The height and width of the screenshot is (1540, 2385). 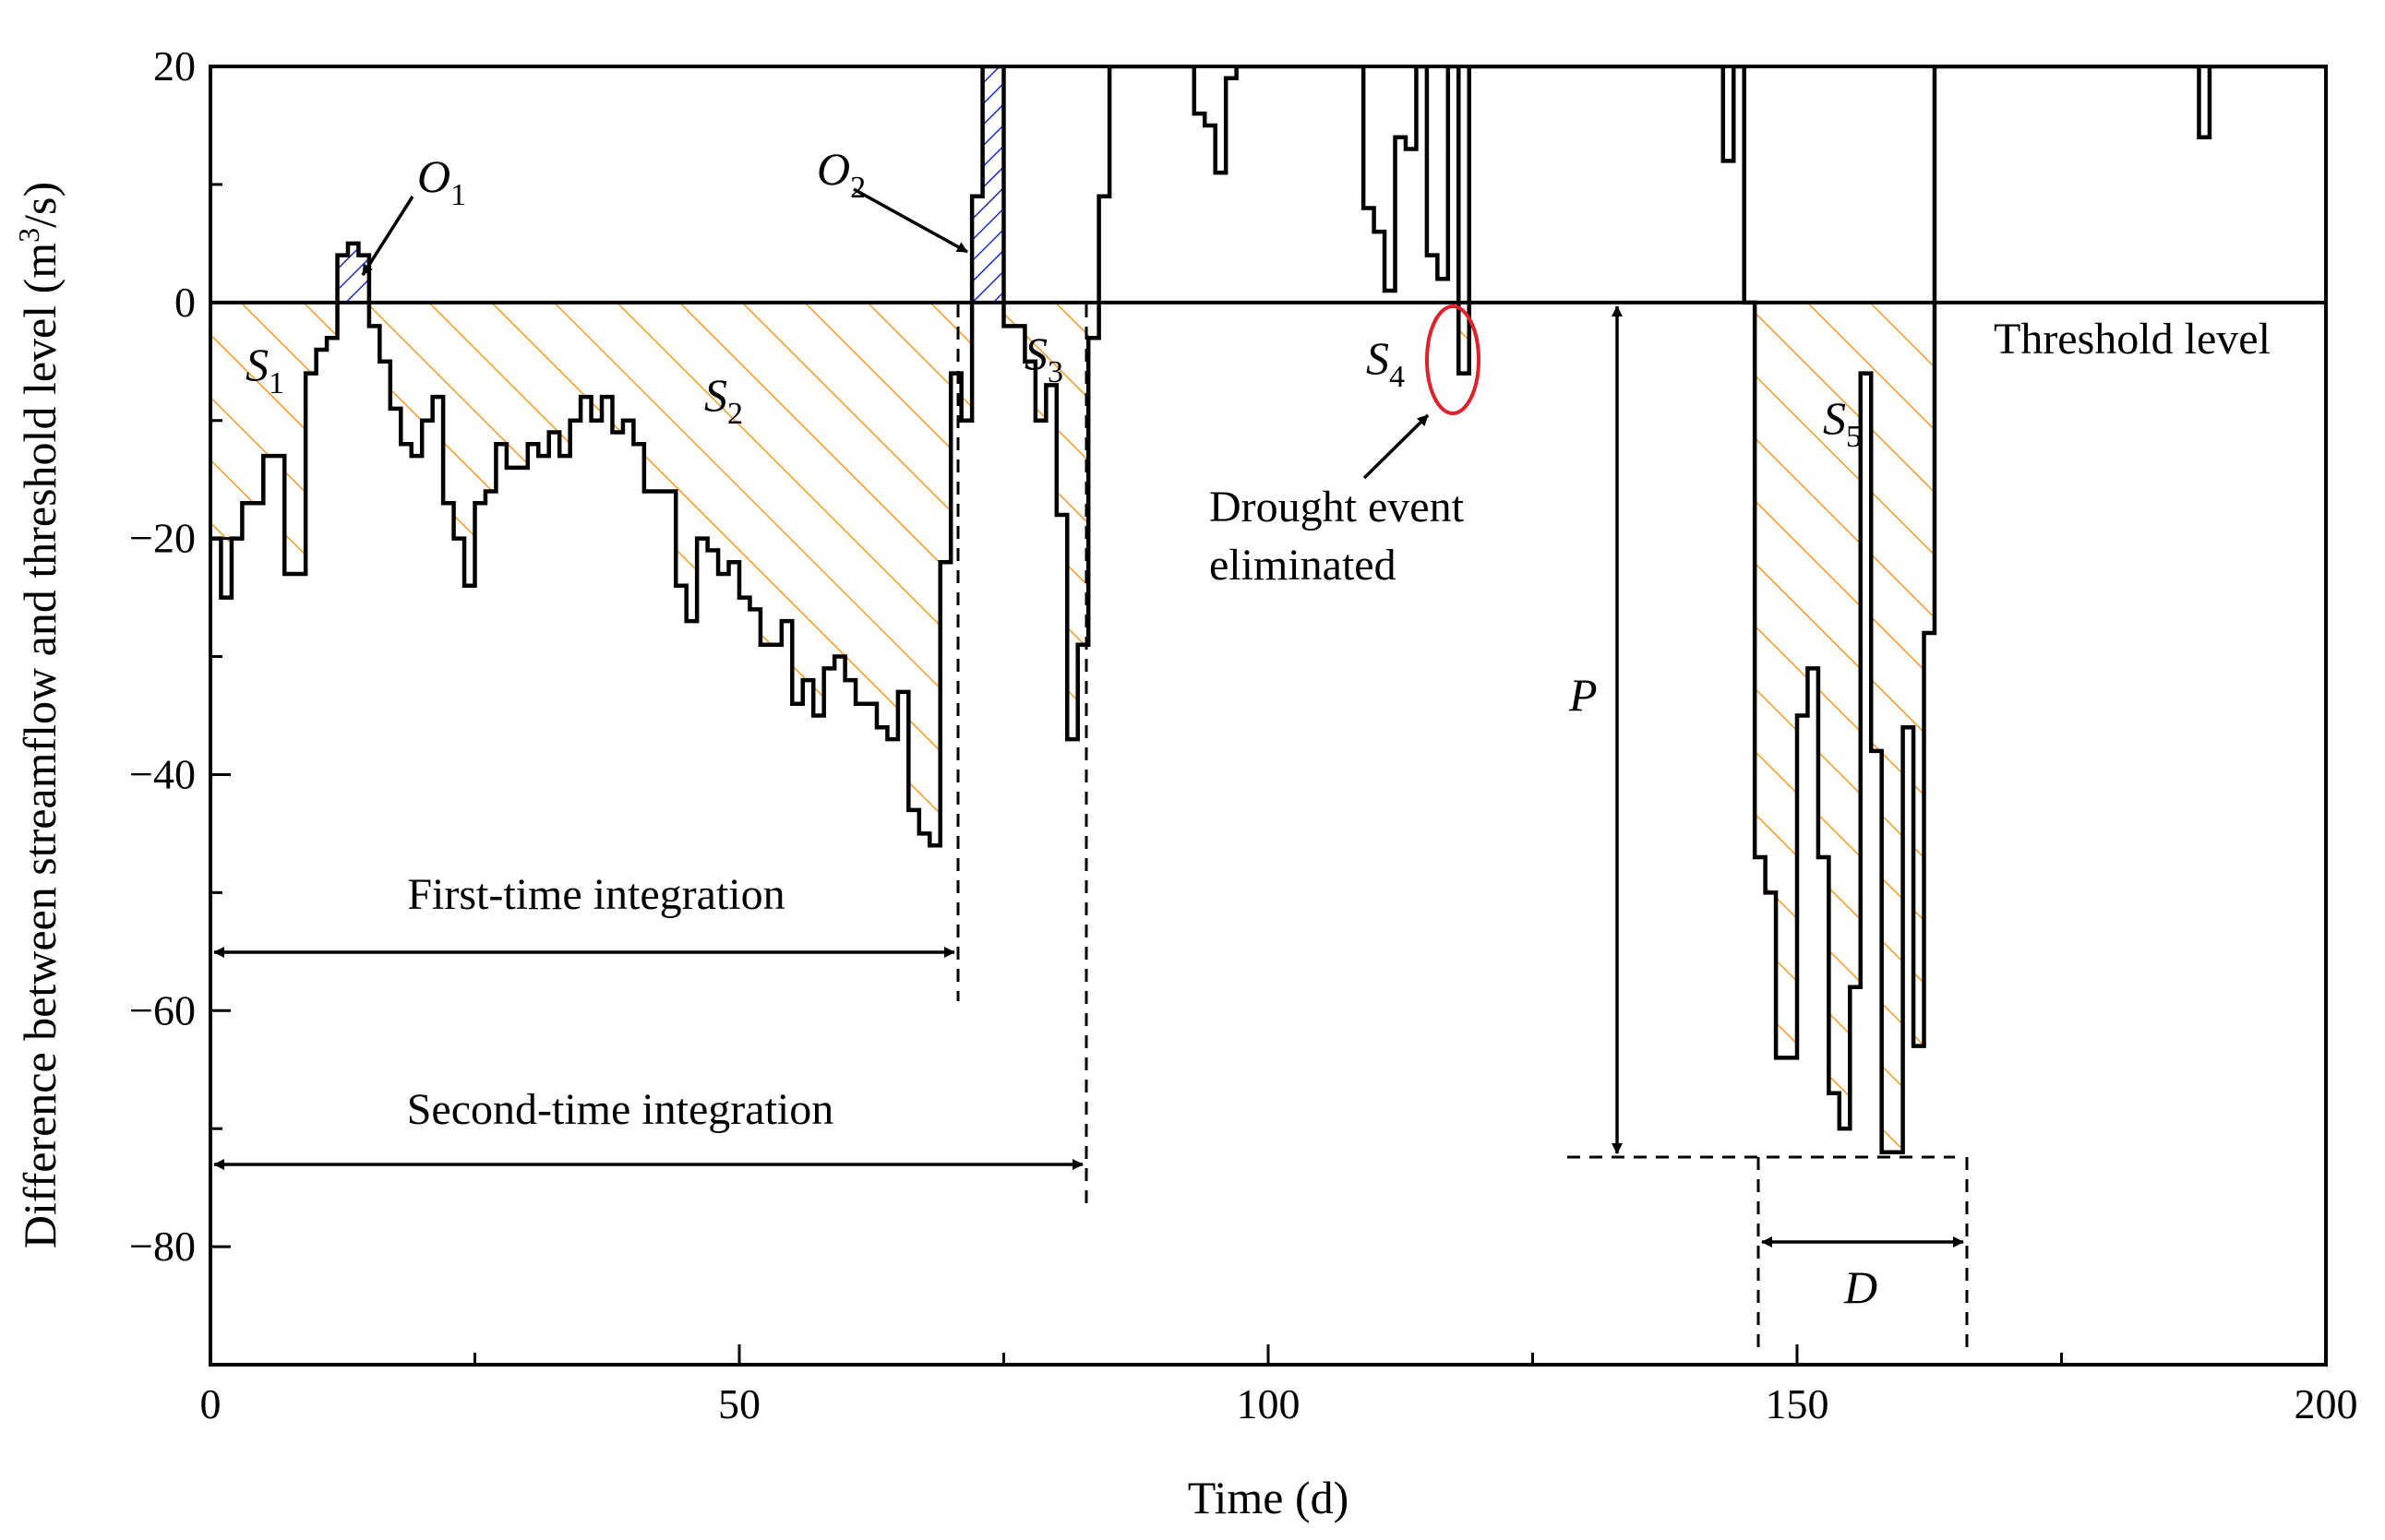 What do you see at coordinates (174, 66) in the screenshot?
I see `y-tick-label: 20` at bounding box center [174, 66].